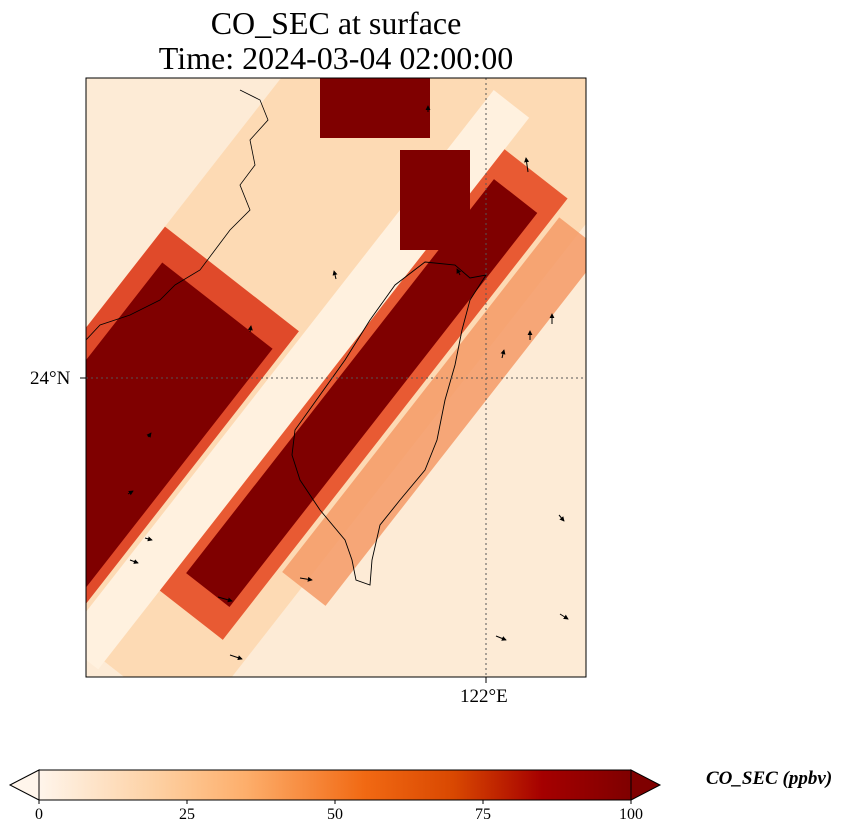  Describe the element at coordinates (39, 814) in the screenshot. I see `colorbar-tick-label: 0` at that location.